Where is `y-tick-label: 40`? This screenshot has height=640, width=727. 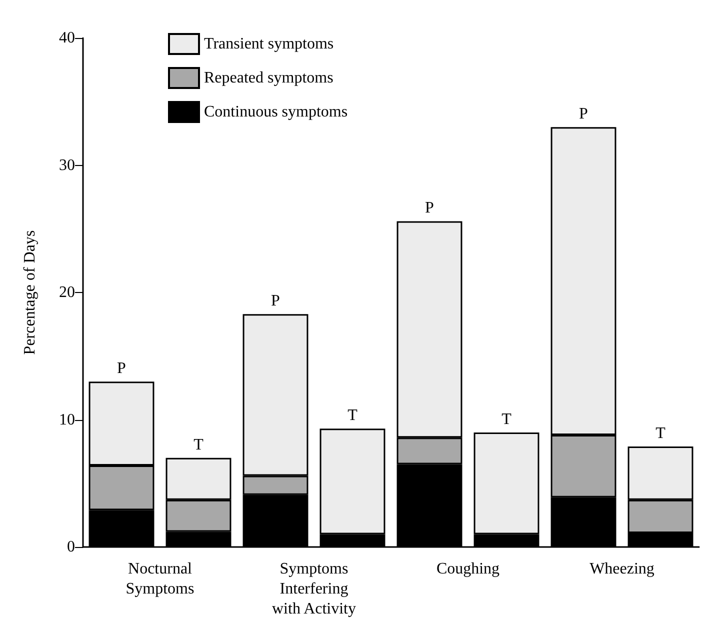 y-tick-label: 40 is located at coordinates (67, 38).